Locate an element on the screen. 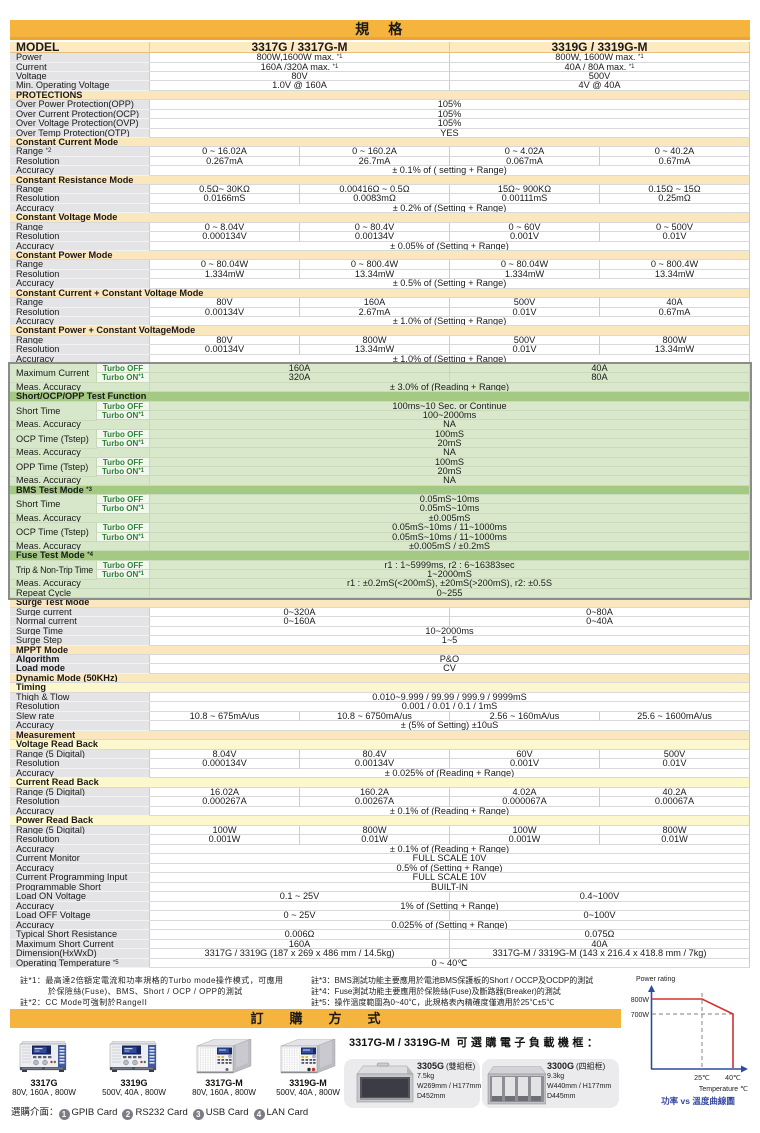 This screenshot has height=1133, width=760. svg-text: Temperature ℃ is located at coordinates (723, 1089).